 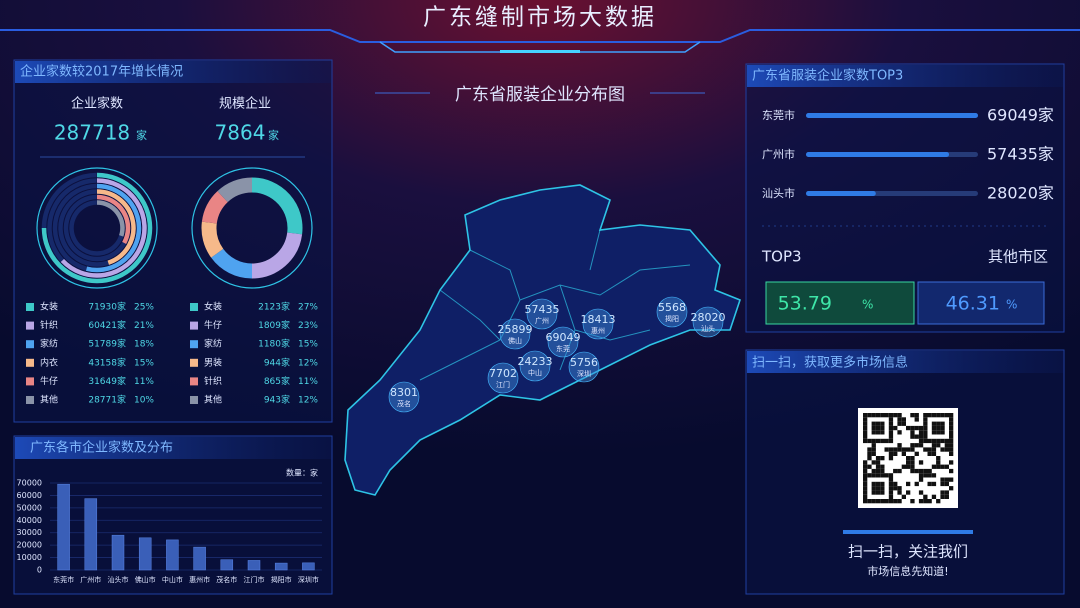 What do you see at coordinates (213, 325) in the screenshot?
I see `legend-label: 牛仔` at bounding box center [213, 325].